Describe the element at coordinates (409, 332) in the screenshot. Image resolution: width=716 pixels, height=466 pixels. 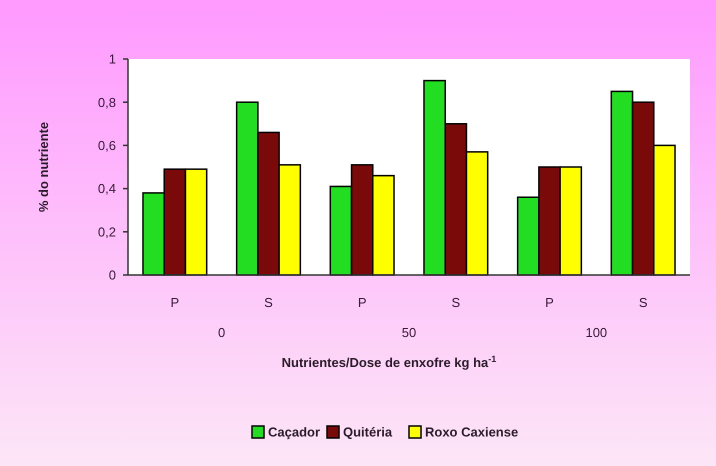
I see `text: 50` at that location.